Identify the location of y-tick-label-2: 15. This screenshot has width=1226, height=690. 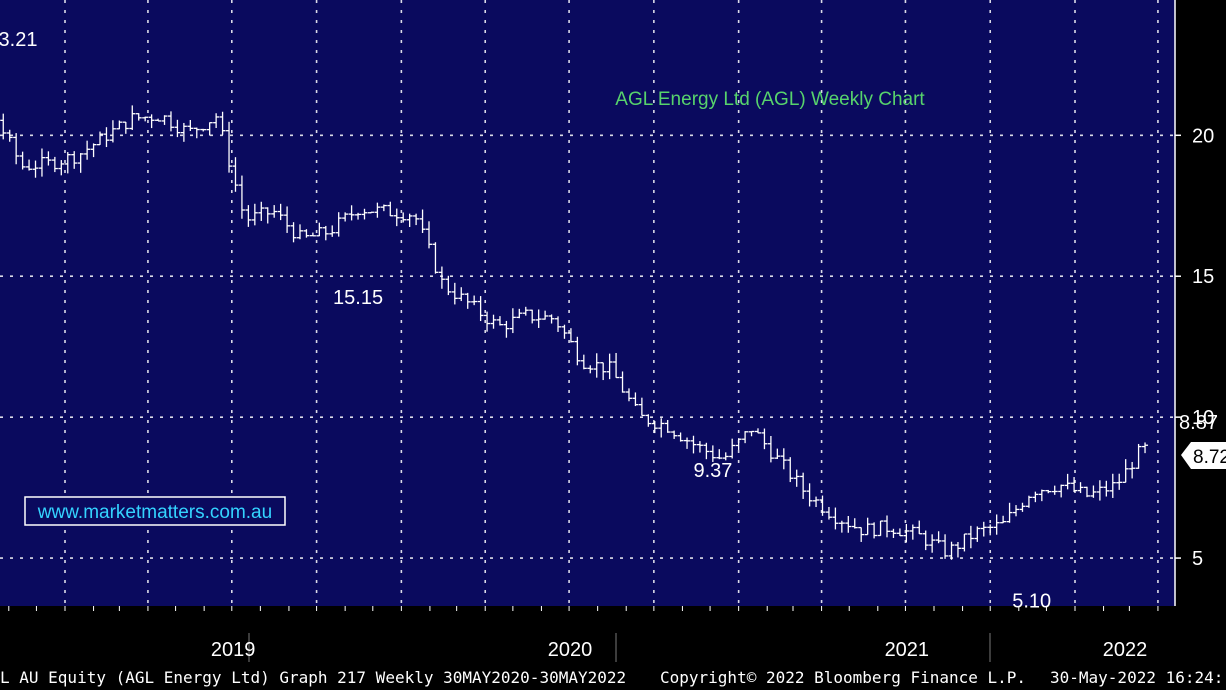
(1203, 277).